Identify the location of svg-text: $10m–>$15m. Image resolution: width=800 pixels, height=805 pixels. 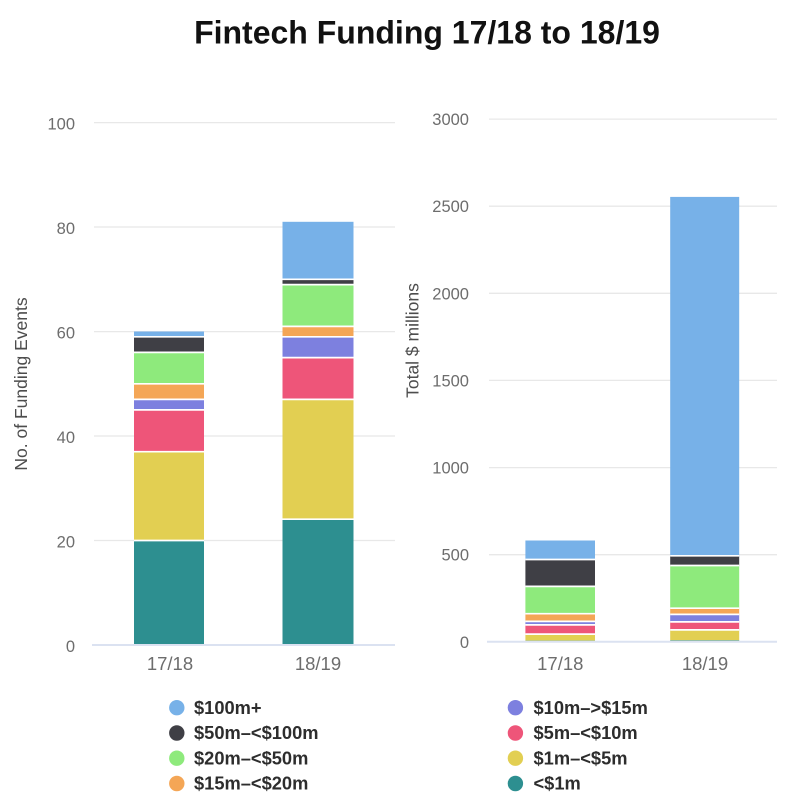
(591, 707).